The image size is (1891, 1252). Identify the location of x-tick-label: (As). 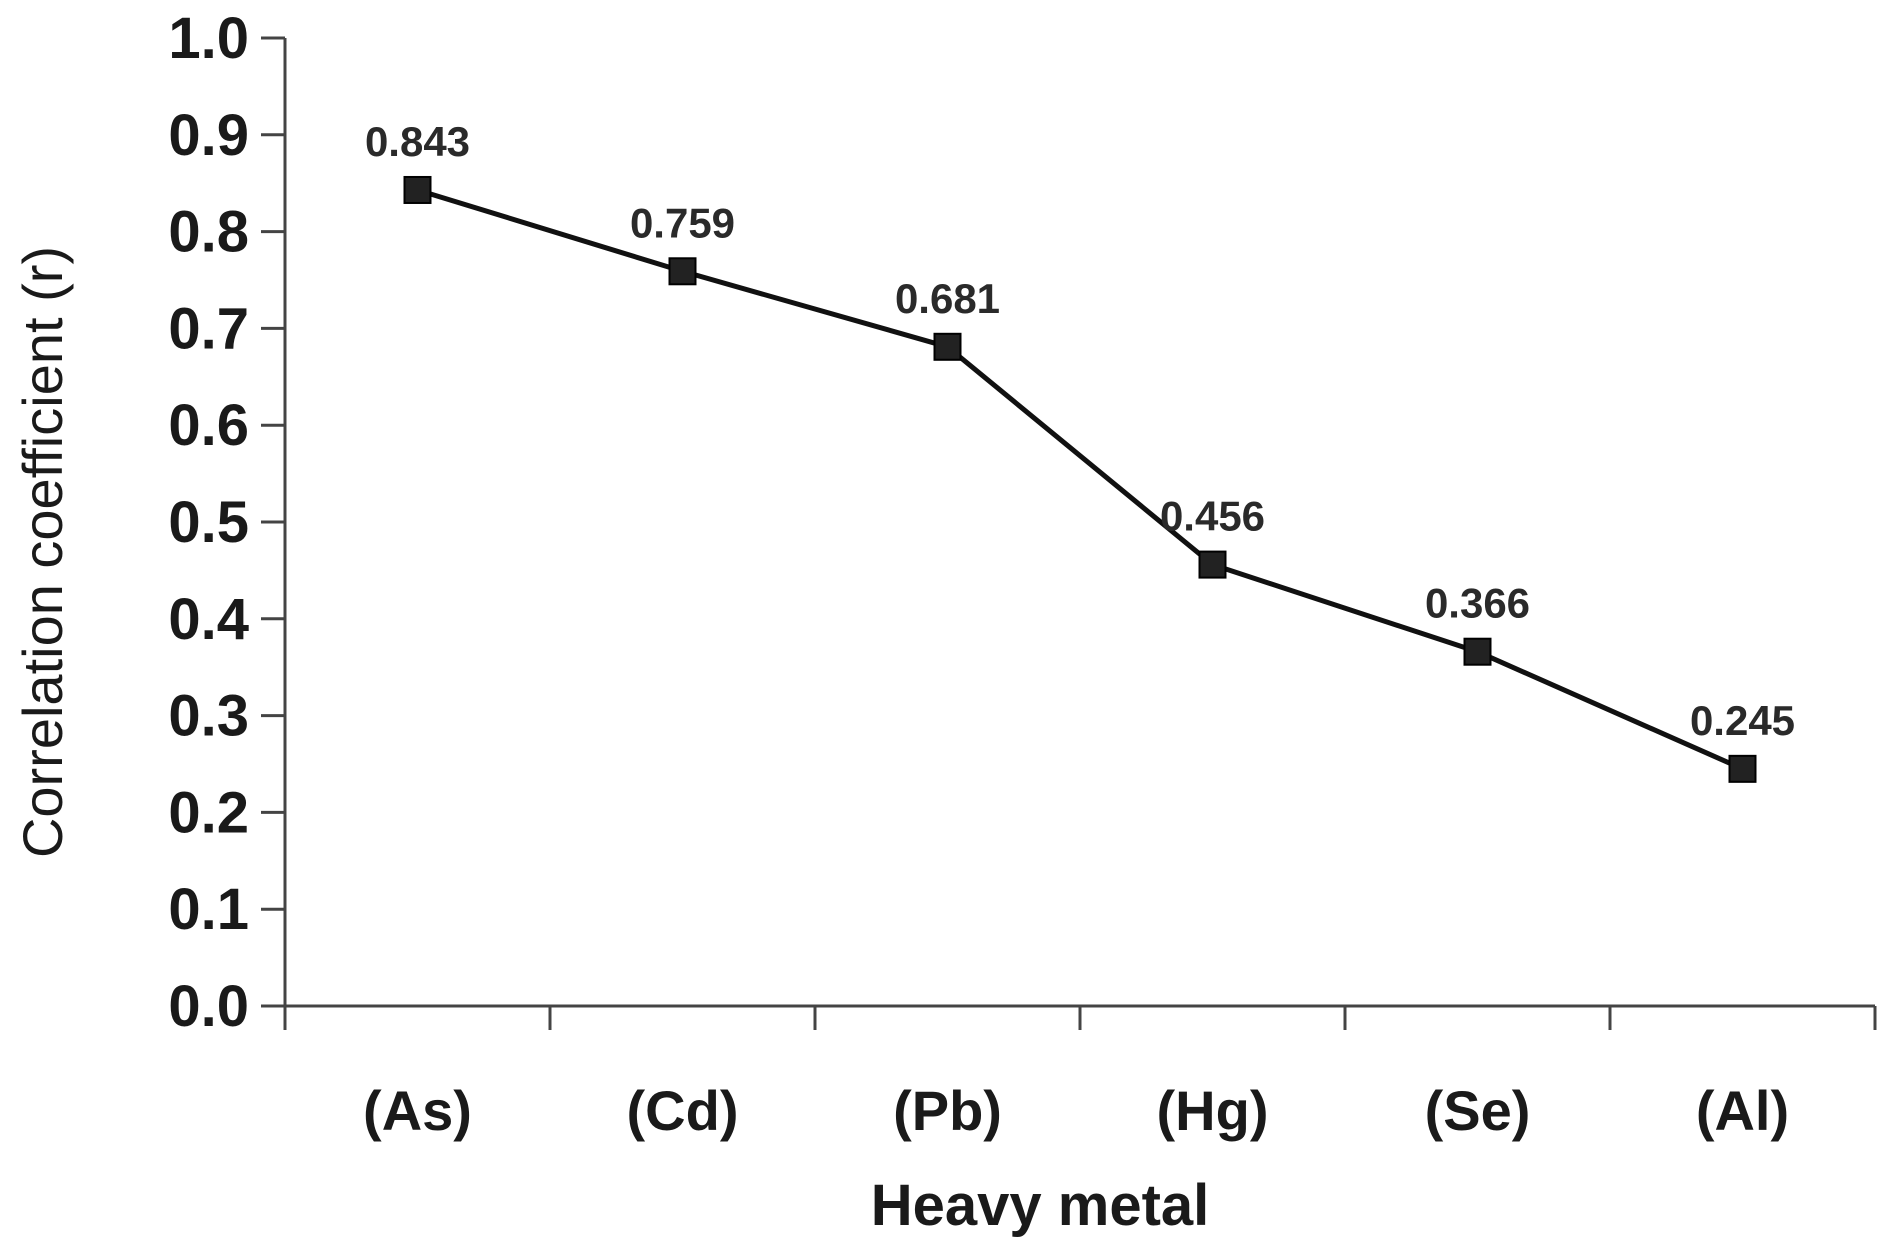
(417, 1110).